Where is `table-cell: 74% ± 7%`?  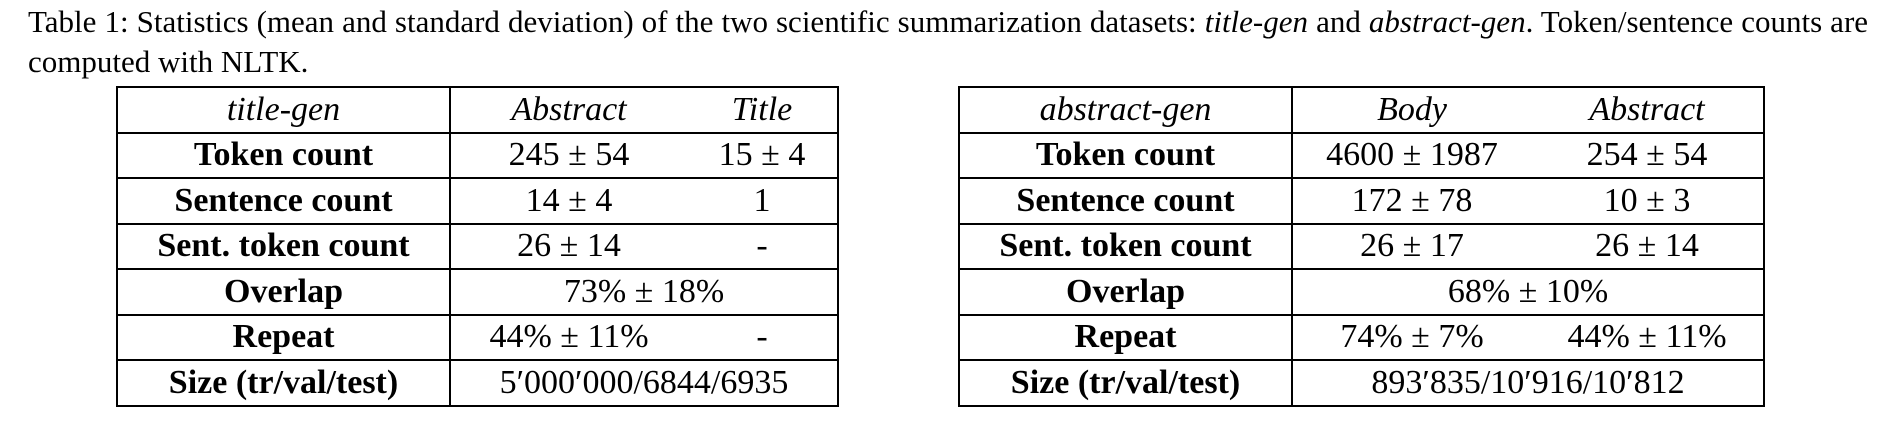 table-cell: 74% ± 7% is located at coordinates (1411, 337).